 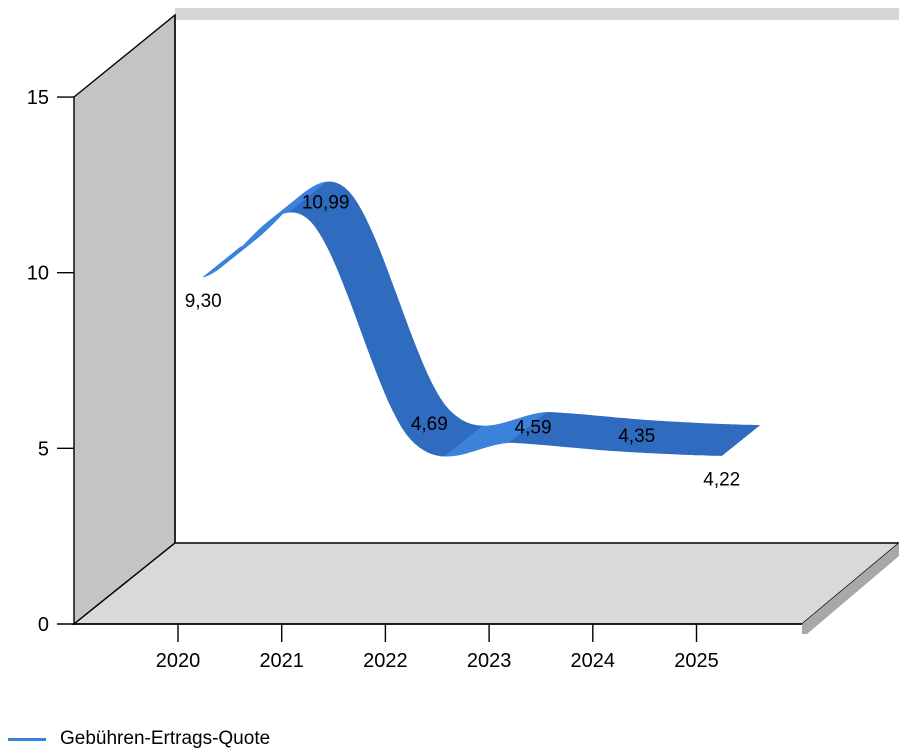 What do you see at coordinates (165, 738) in the screenshot?
I see `legend-label: Gebühren-Ertrags-Quote` at bounding box center [165, 738].